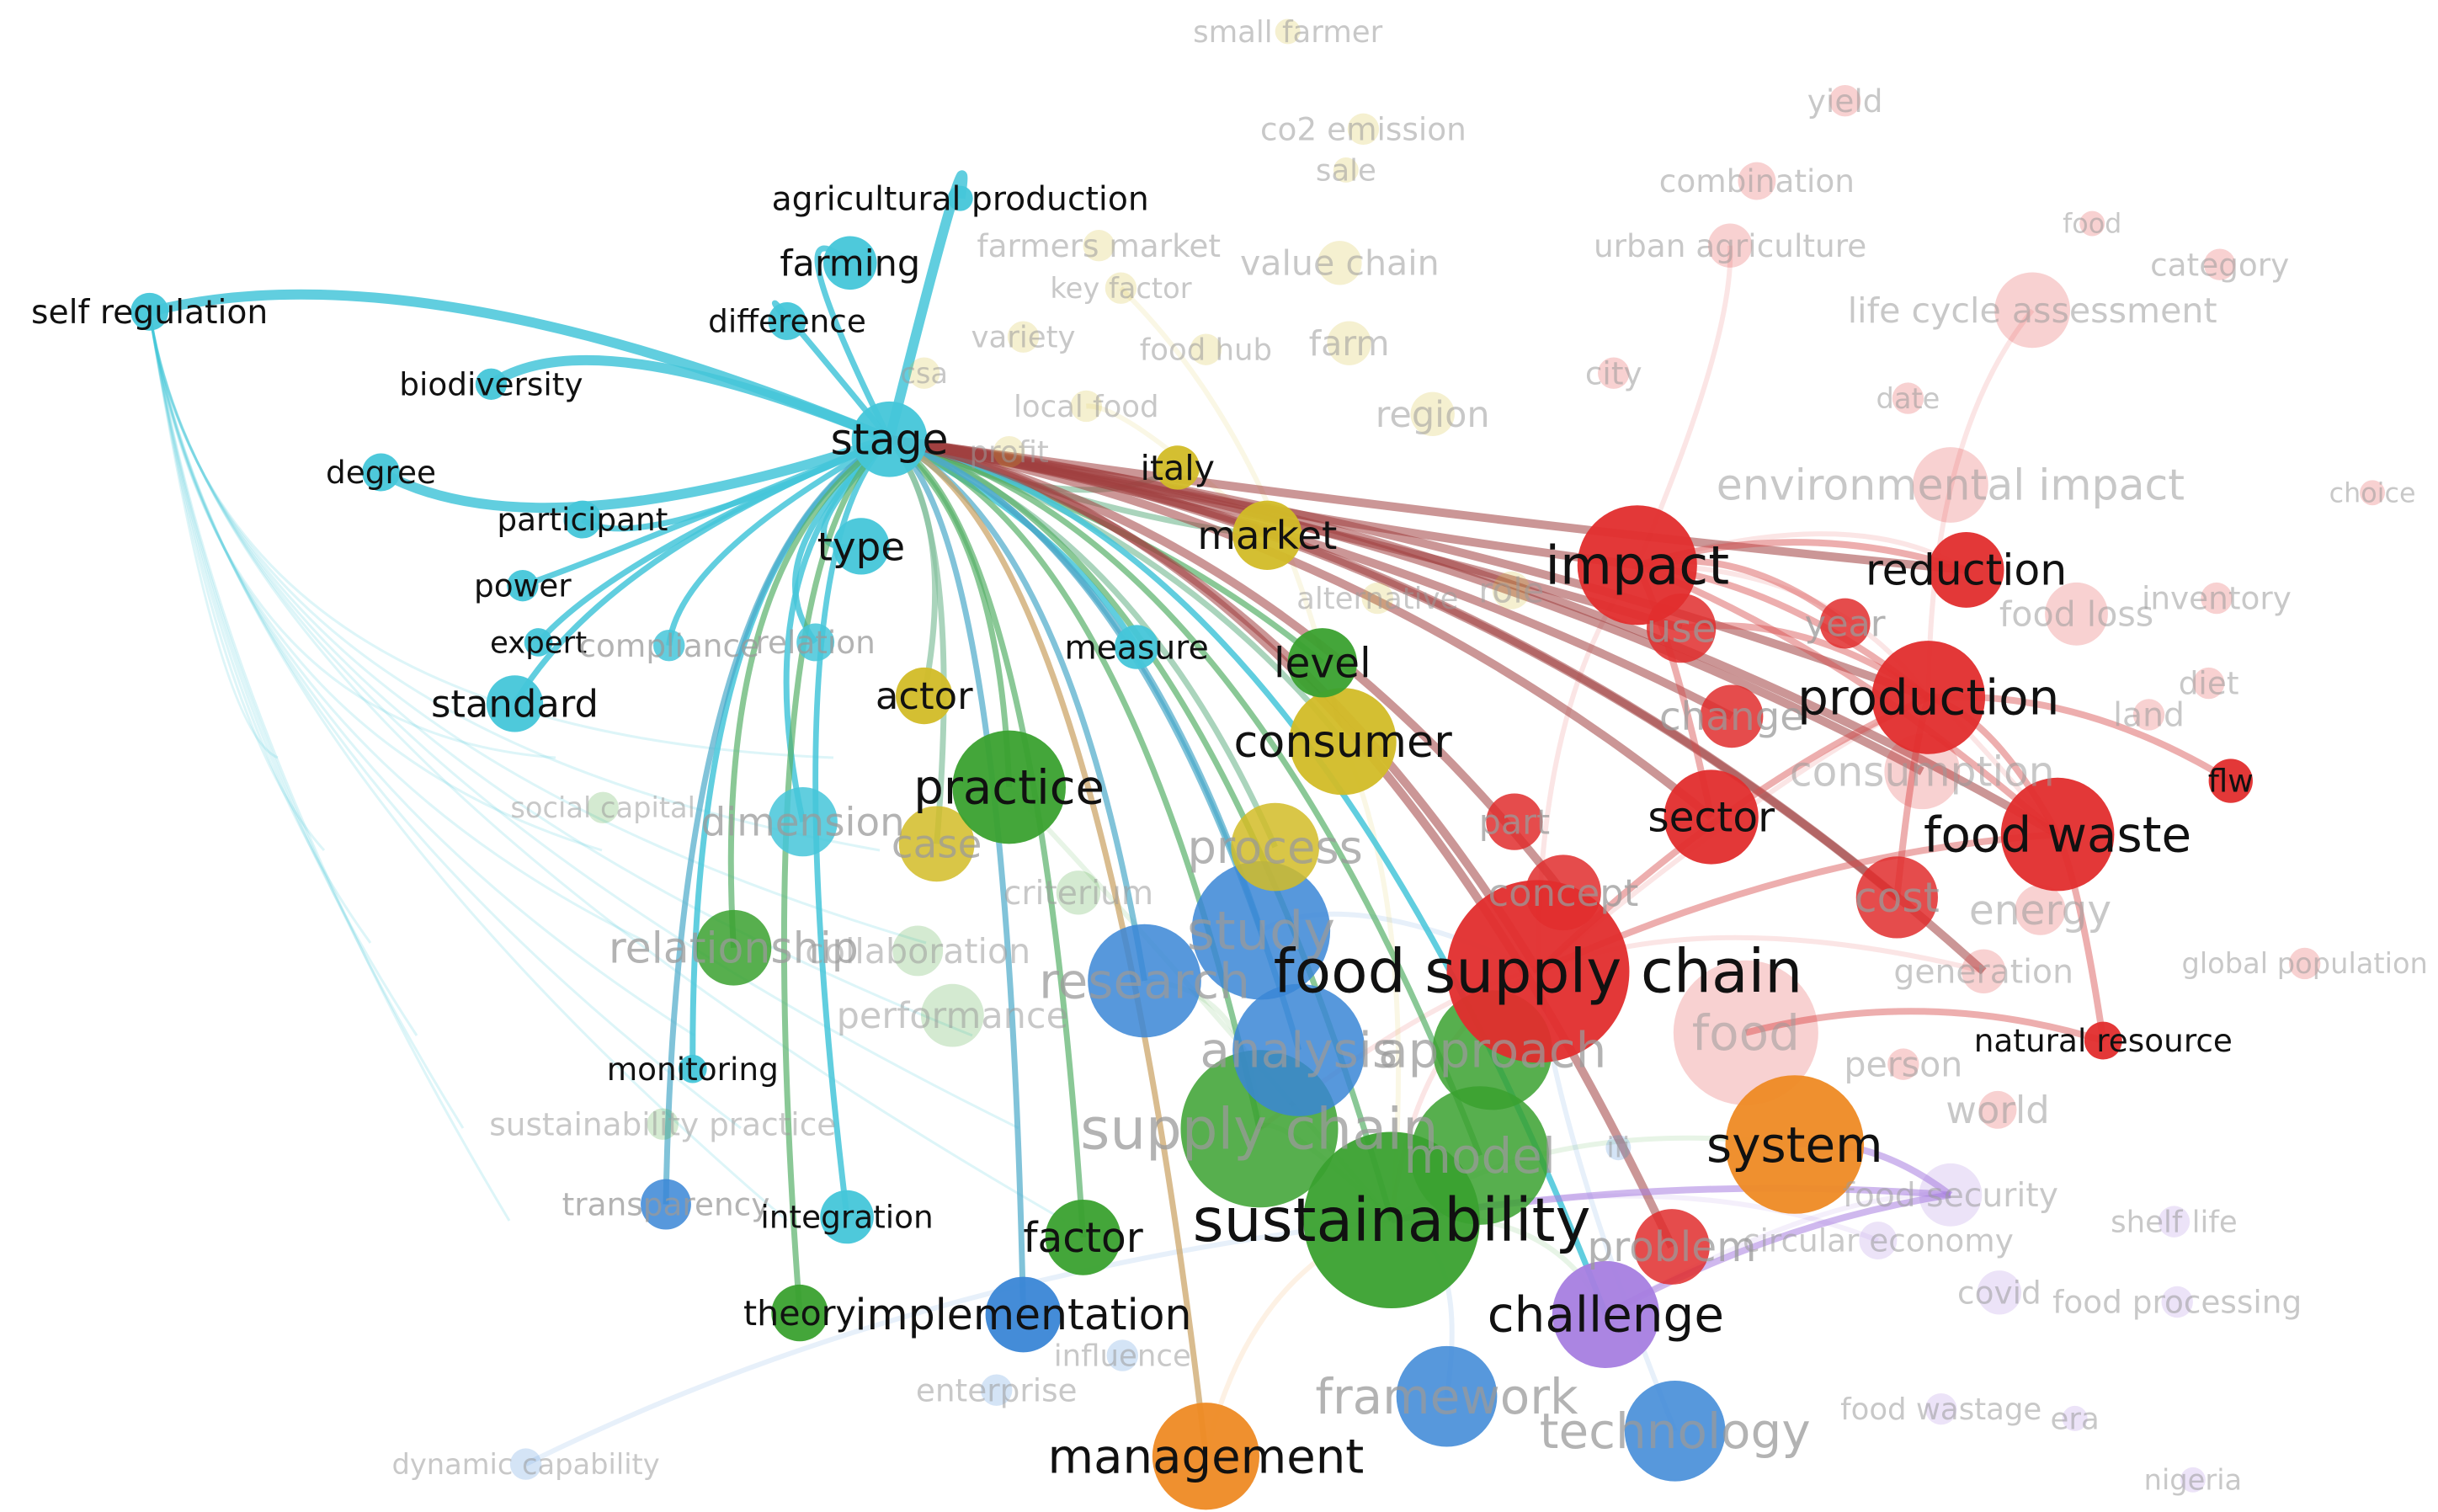  What do you see at coordinates (2148, 715) in the screenshot?
I see `node-land` at bounding box center [2148, 715].